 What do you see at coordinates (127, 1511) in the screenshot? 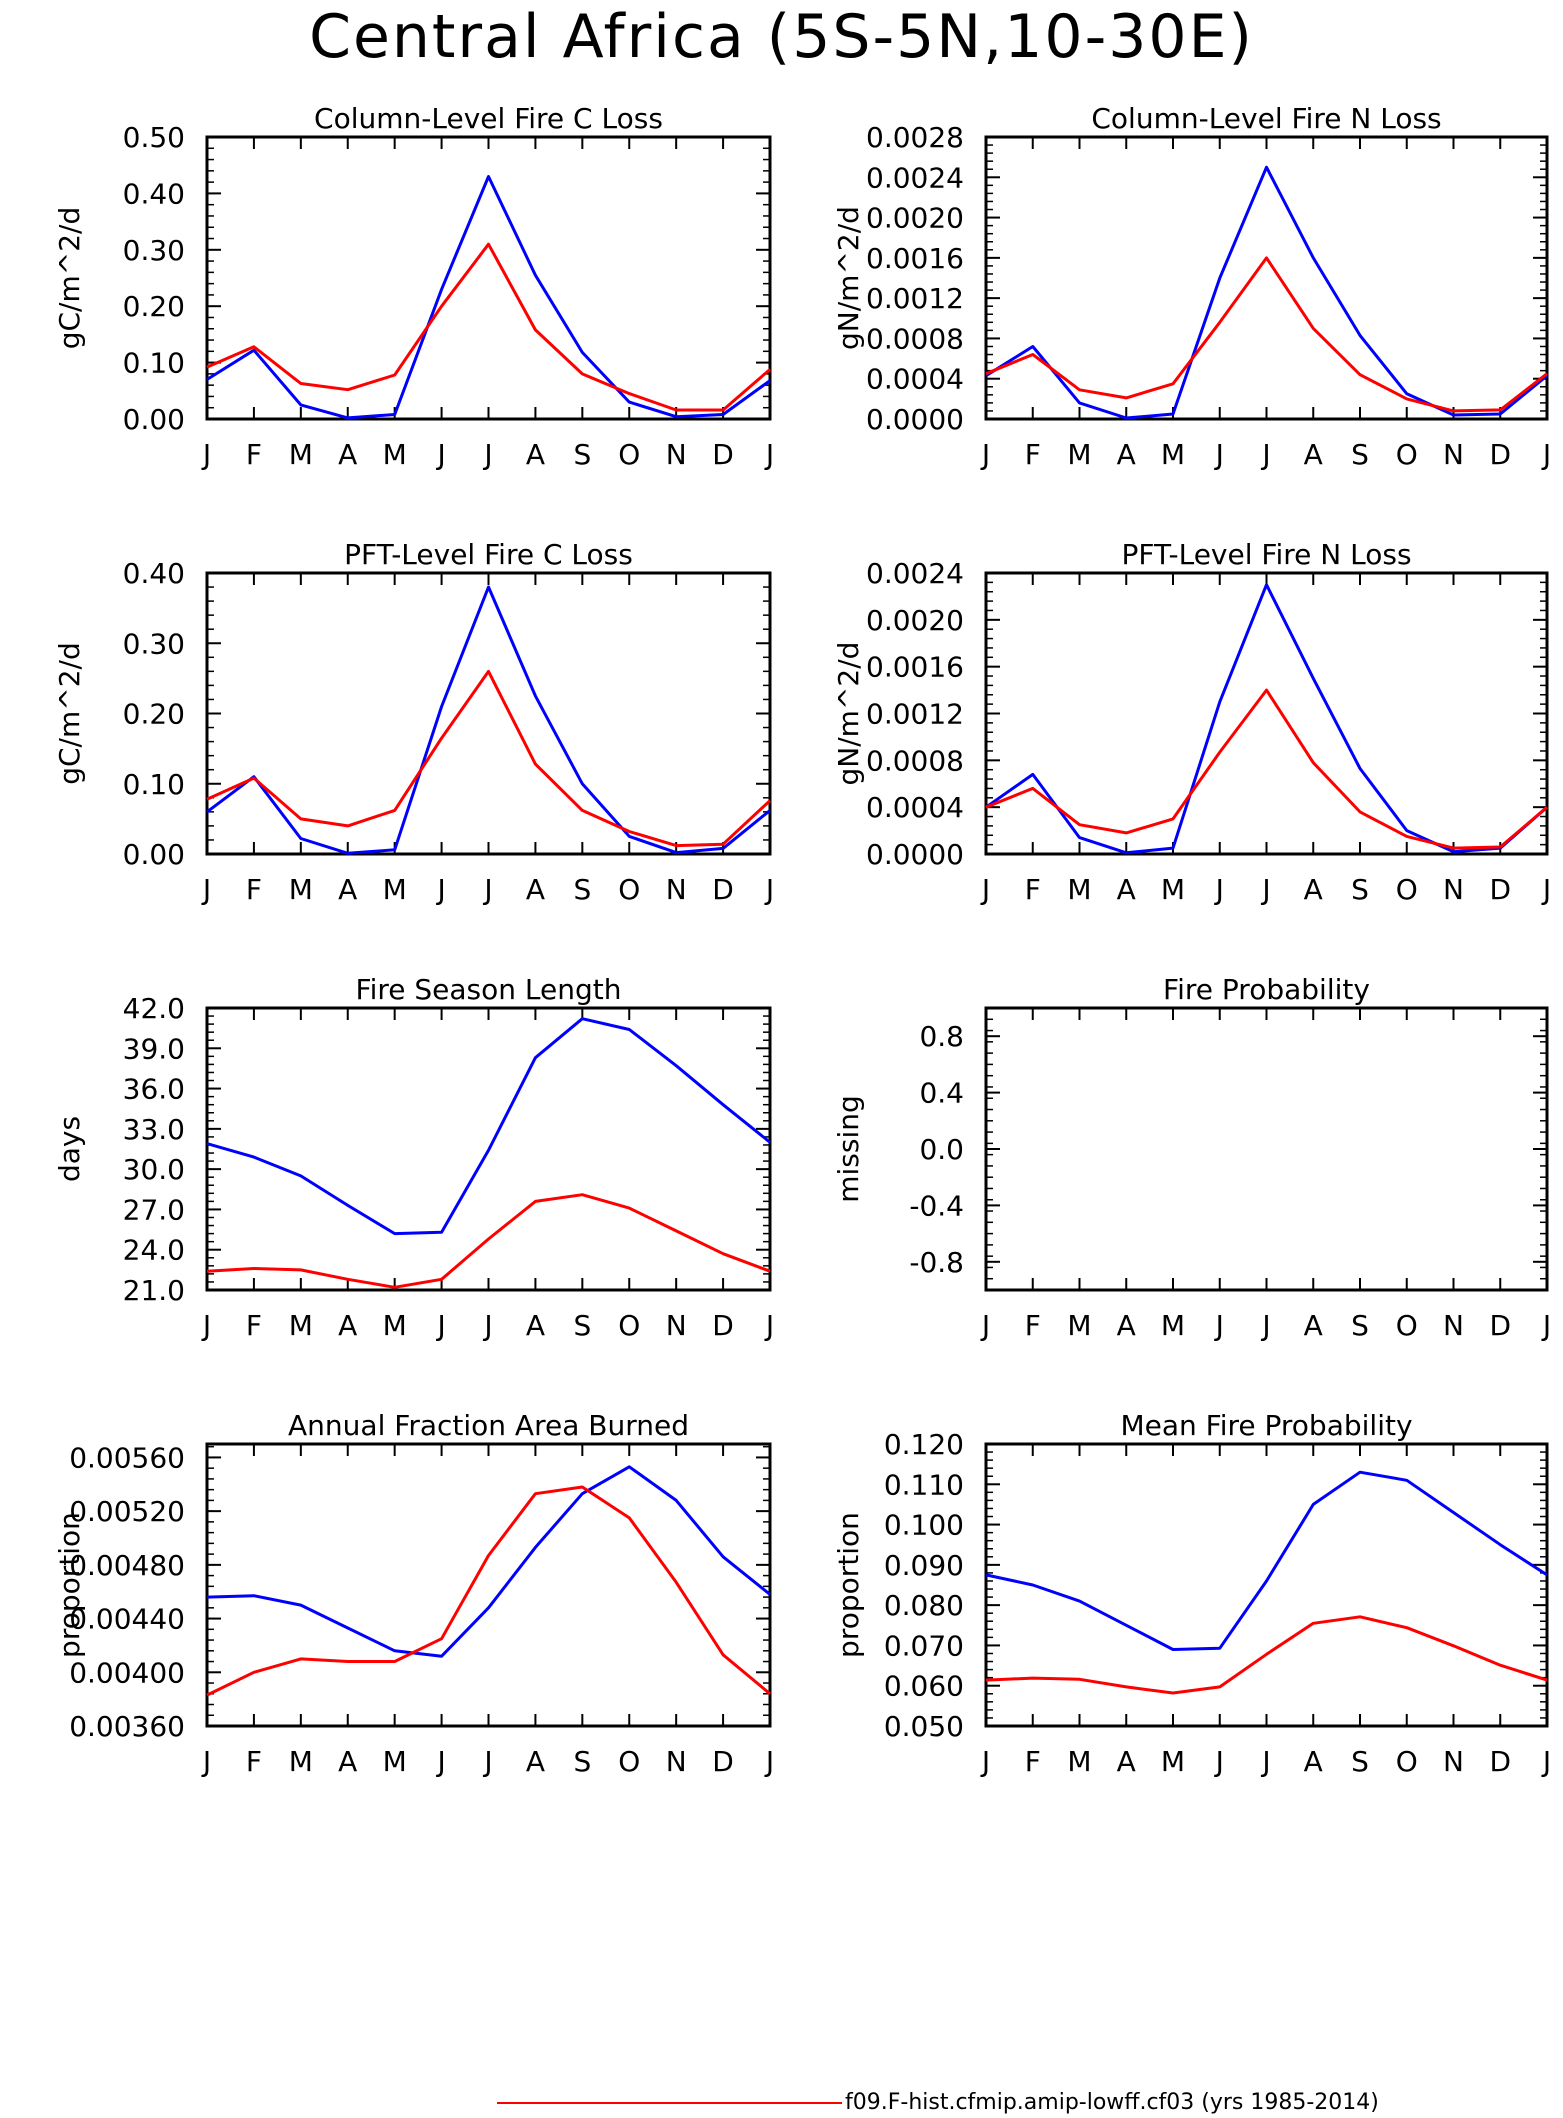
I see `y-tick-label: 0.00520` at bounding box center [127, 1511].